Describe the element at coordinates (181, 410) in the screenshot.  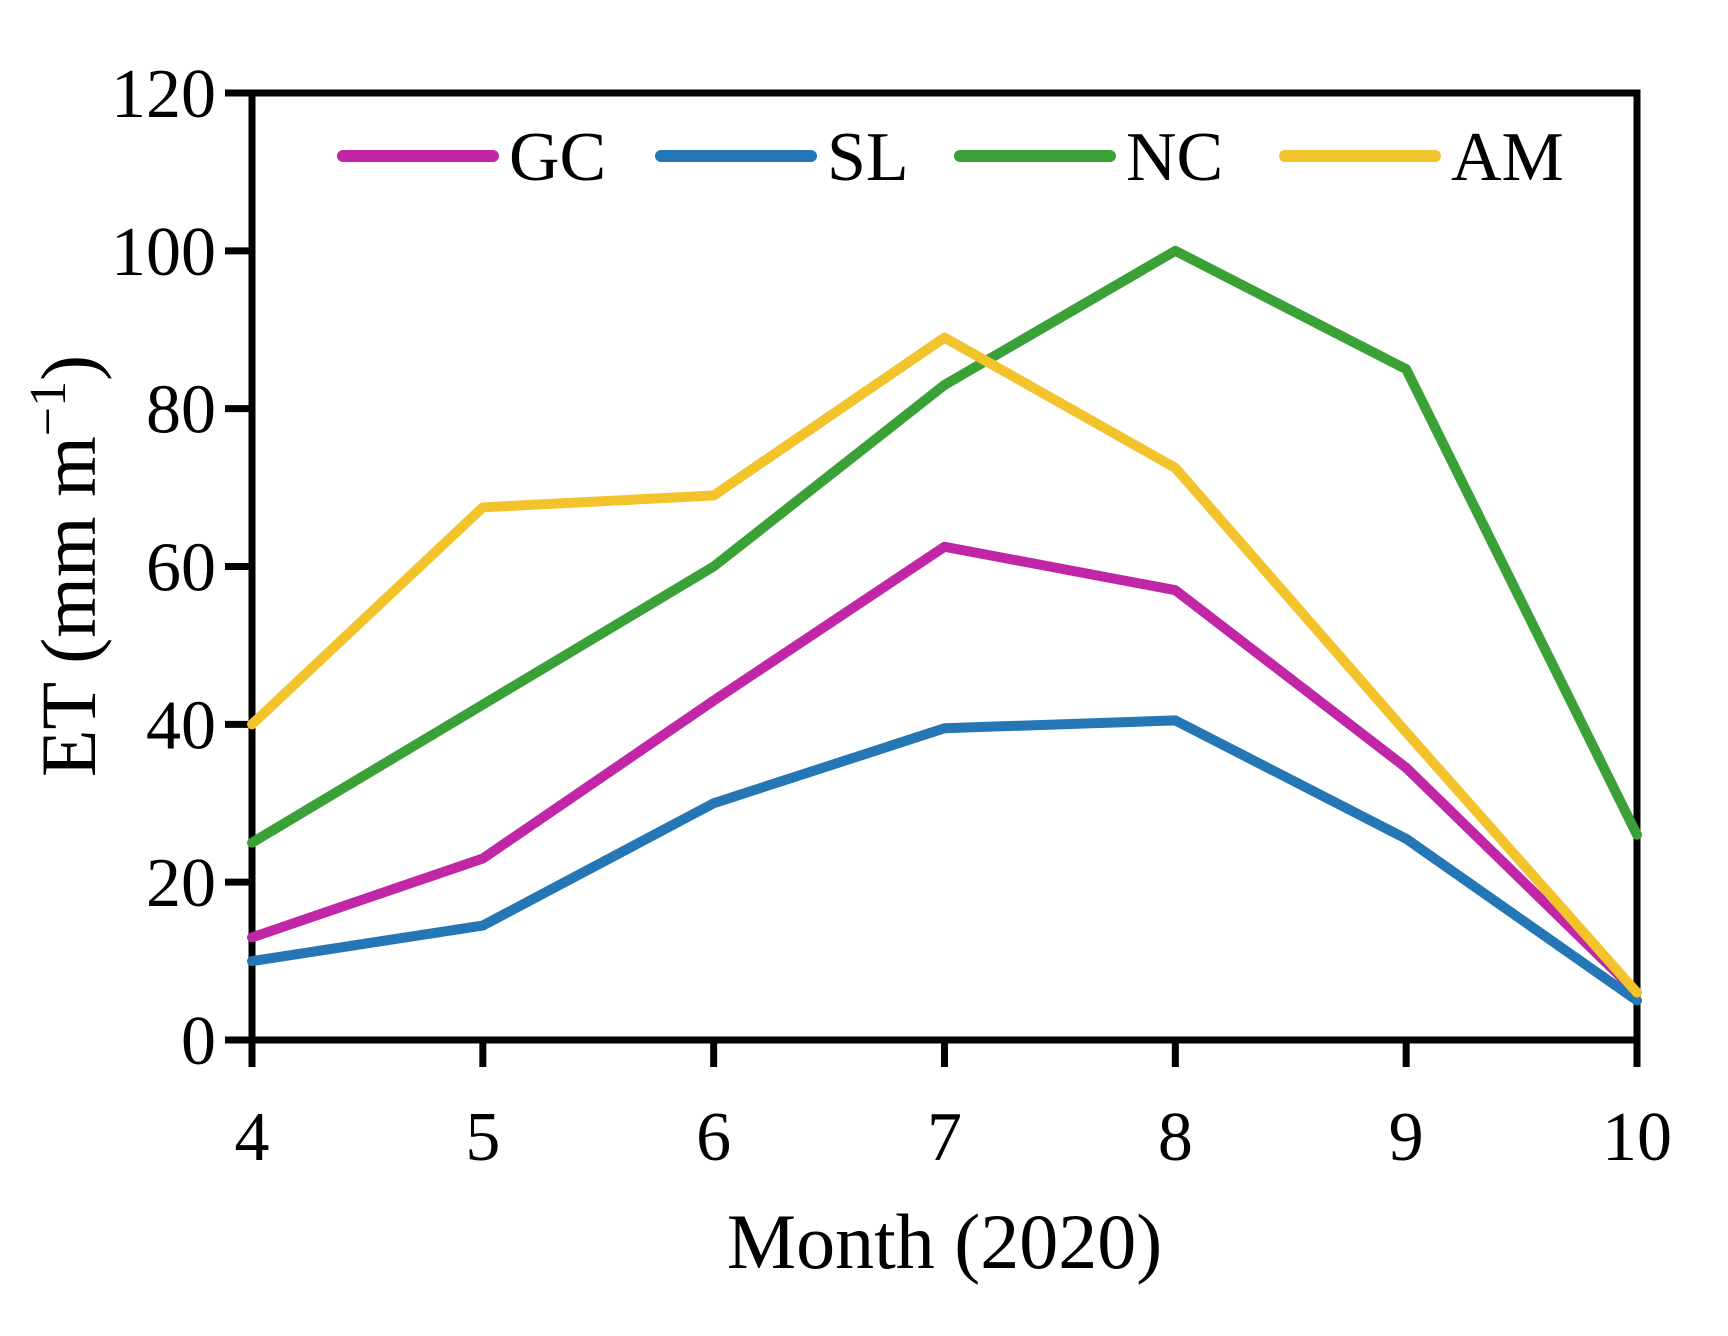
I see `y-tick-label: 80` at that location.